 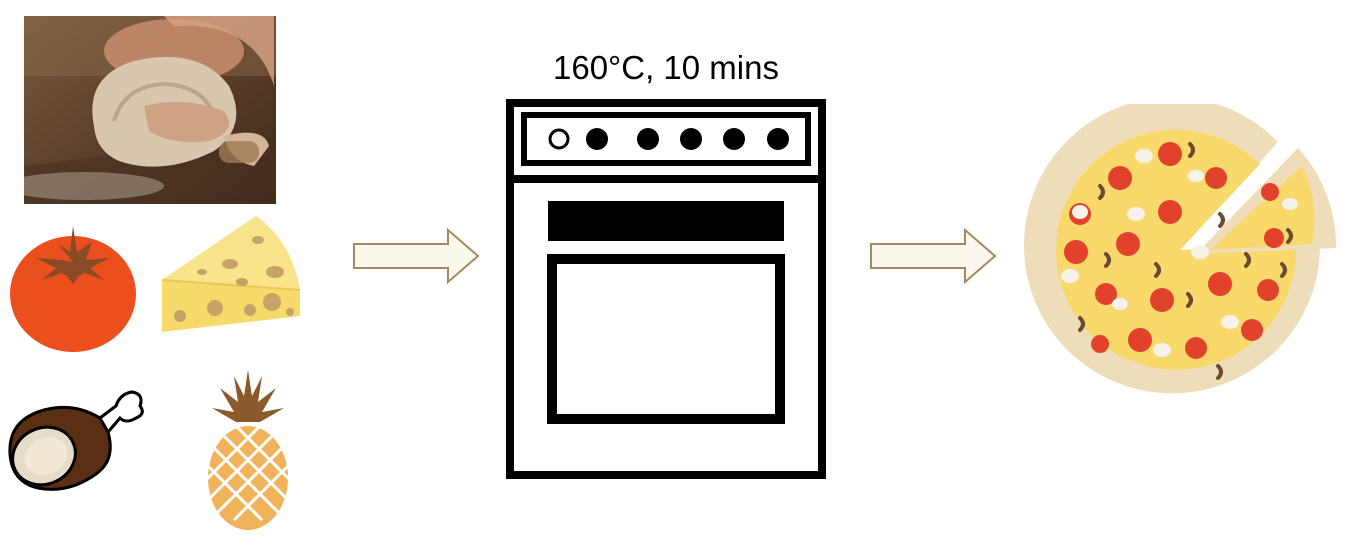 I want to click on pineapple-icon, so click(x=248, y=449).